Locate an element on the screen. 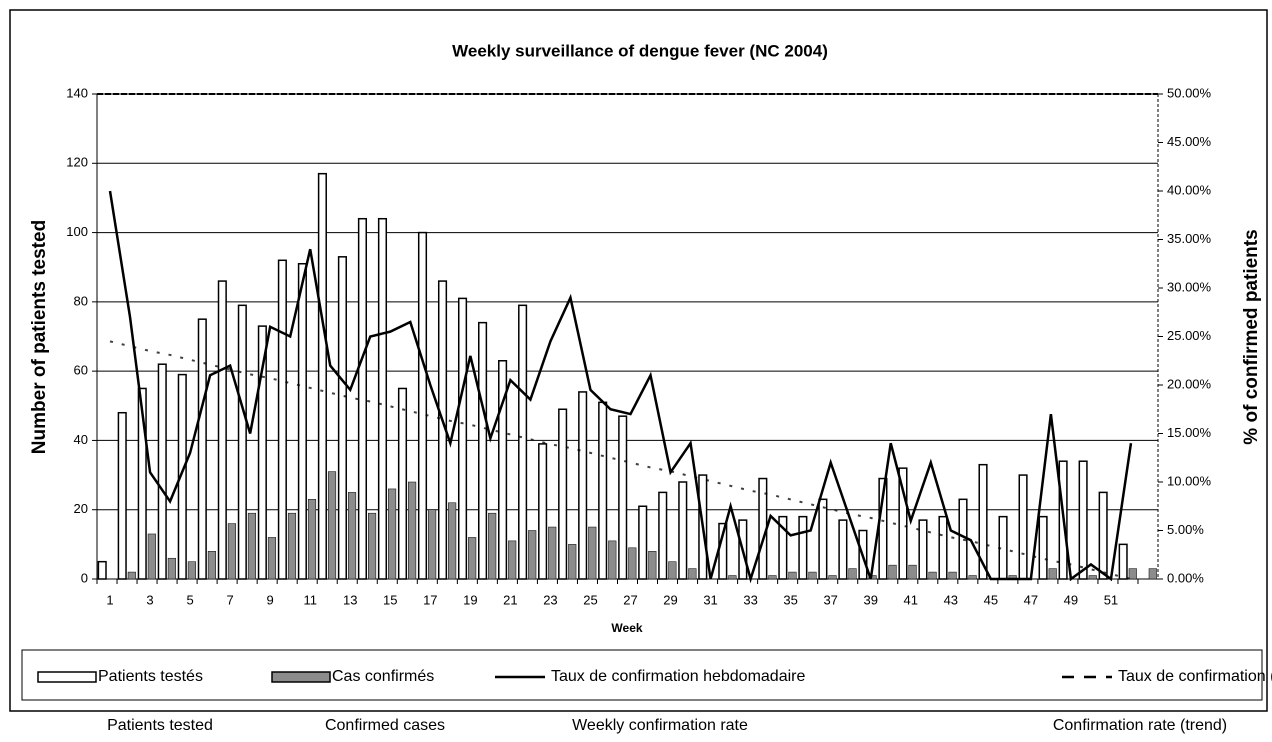 The height and width of the screenshot is (742, 1272). x-tick-label: 41 is located at coordinates (911, 599).